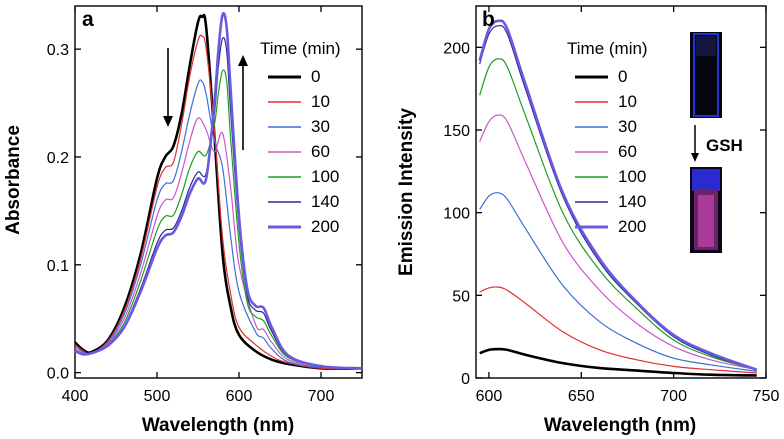 The image size is (784, 439). I want to click on panel-a-label: a, so click(88, 19).